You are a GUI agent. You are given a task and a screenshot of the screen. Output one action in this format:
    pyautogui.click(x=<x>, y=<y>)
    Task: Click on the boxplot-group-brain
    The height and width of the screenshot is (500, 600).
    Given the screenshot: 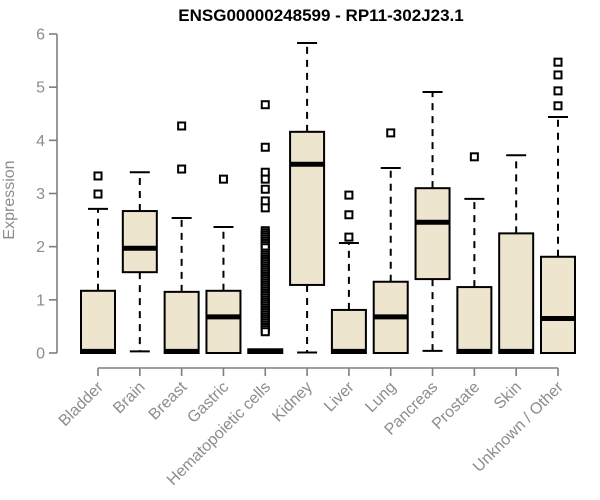 What is the action you would take?
    pyautogui.click(x=139, y=262)
    